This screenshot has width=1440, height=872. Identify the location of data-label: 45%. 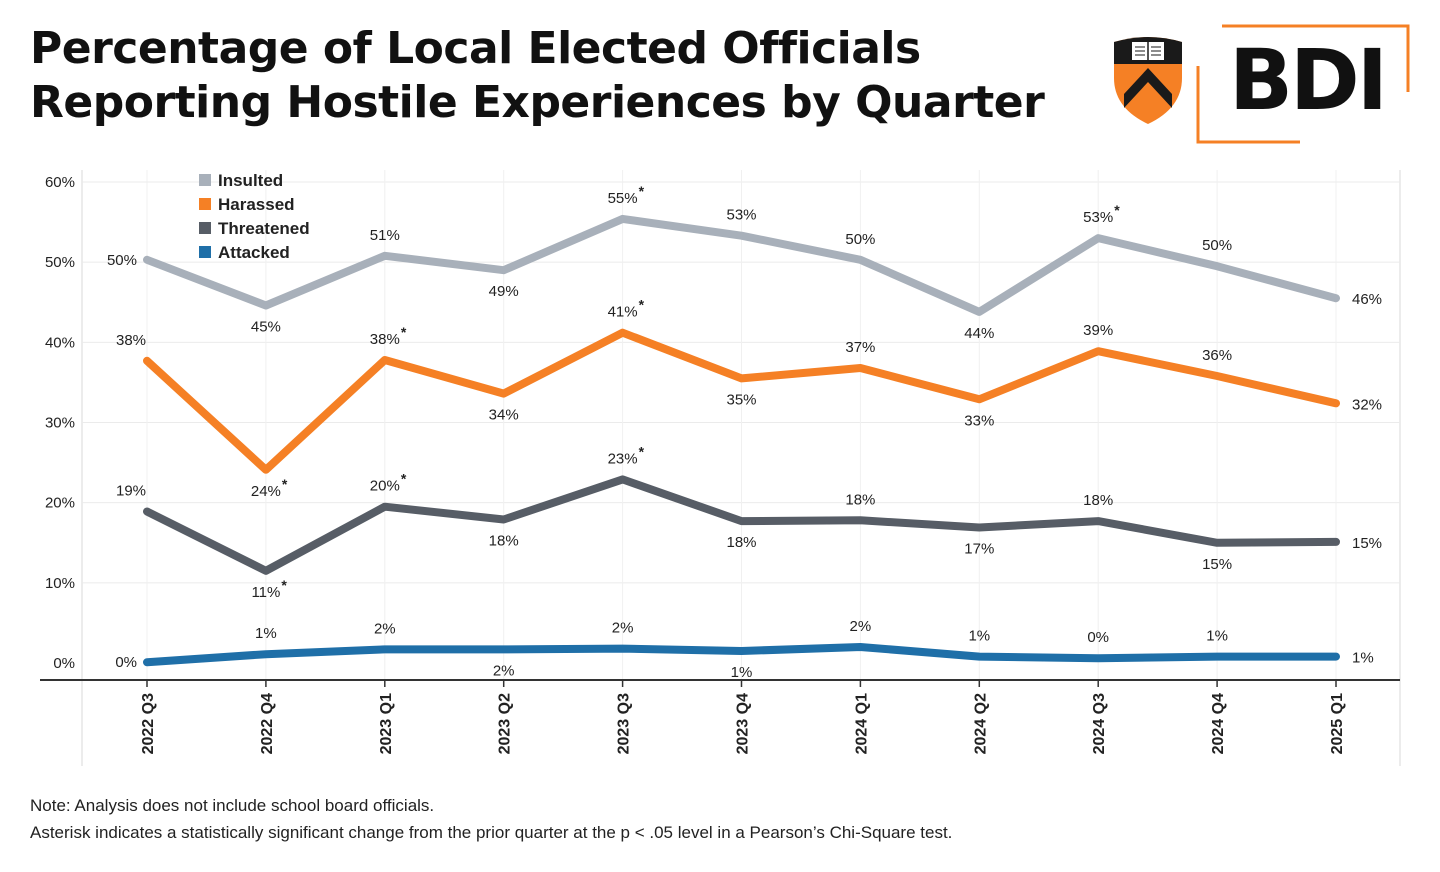
(266, 326).